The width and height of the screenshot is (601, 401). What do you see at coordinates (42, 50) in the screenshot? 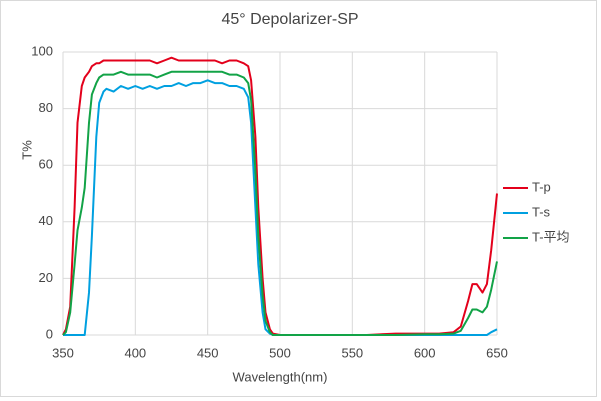
I see `y-tick-label: 100` at bounding box center [42, 50].